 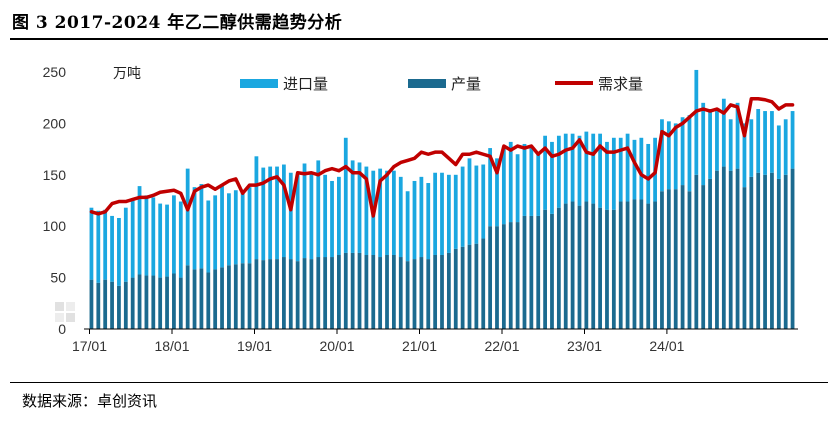 I want to click on y-tick-label: 250, so click(x=55, y=72).